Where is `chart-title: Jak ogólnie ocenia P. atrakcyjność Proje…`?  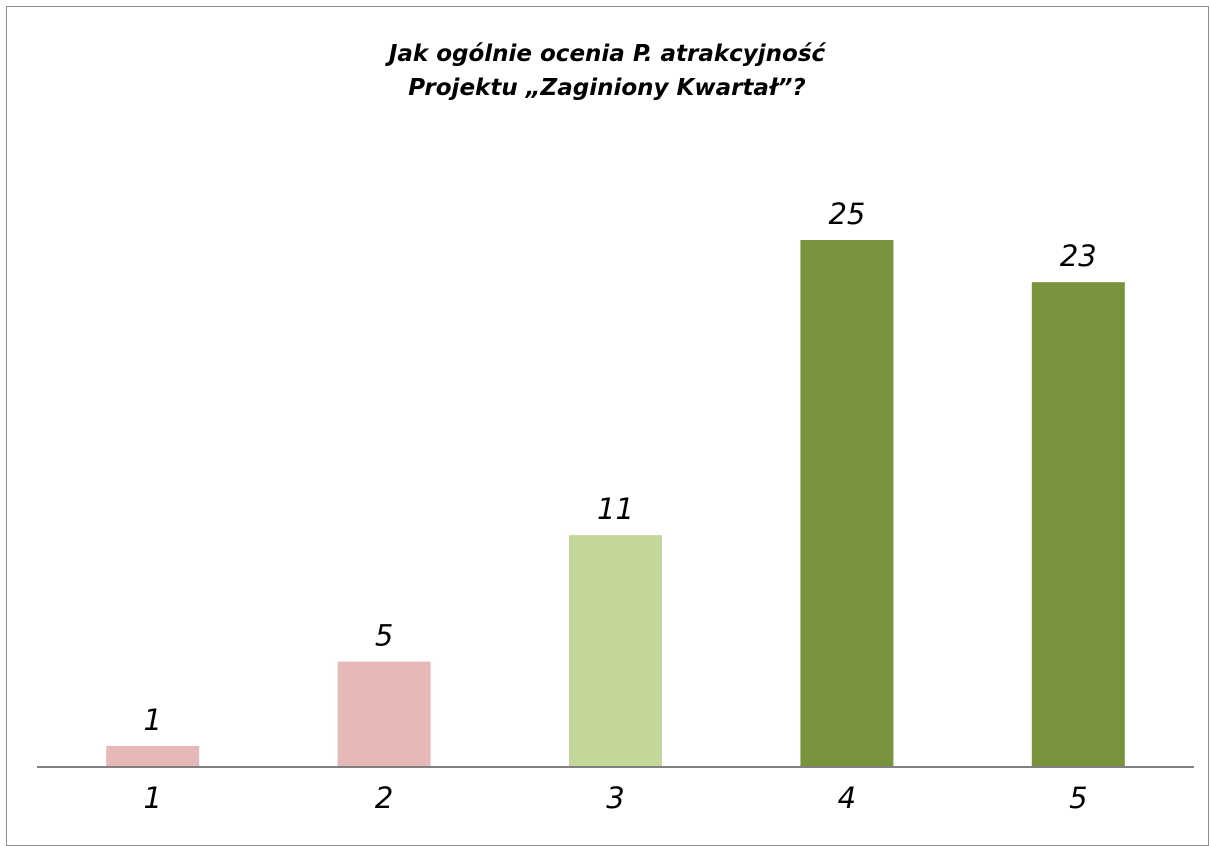
chart-title: Jak ogólnie ocenia P. atrakcyjność Proje… is located at coordinates (606, 71).